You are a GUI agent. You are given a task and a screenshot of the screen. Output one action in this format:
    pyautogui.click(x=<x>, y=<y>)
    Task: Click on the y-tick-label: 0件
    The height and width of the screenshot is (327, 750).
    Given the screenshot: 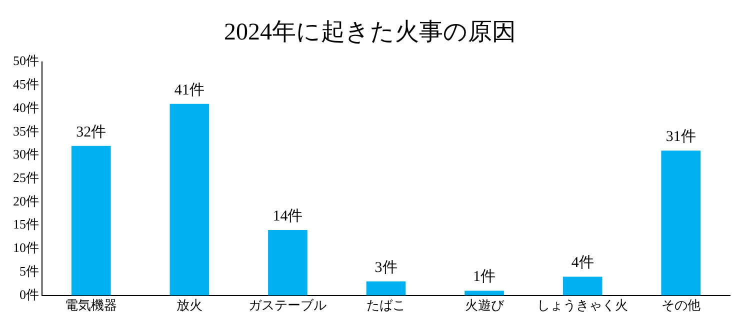 What is the action you would take?
    pyautogui.click(x=29, y=294)
    